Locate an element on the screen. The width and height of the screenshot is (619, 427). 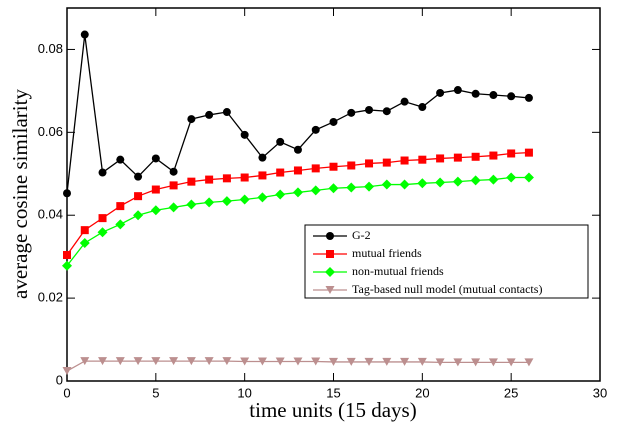
x-tick-label: 5 is located at coordinates (155, 392).